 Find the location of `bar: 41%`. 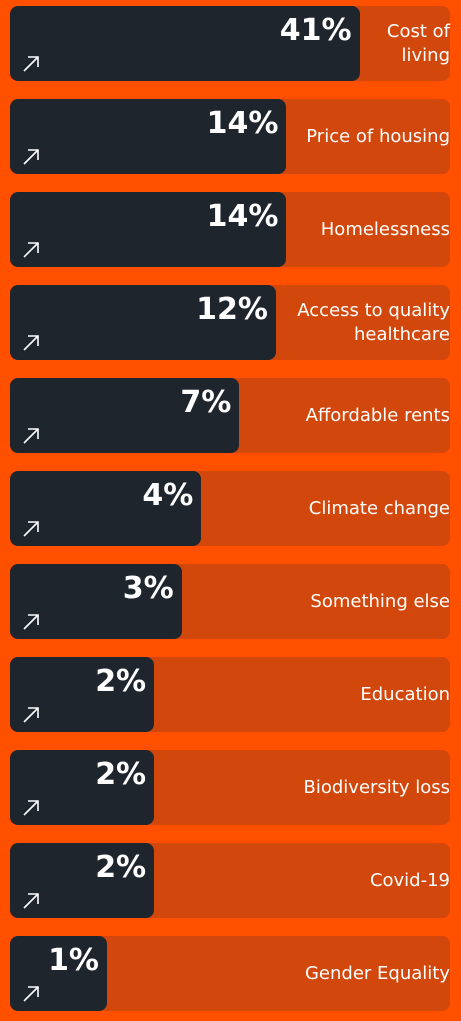

bar: 41% is located at coordinates (185, 43).